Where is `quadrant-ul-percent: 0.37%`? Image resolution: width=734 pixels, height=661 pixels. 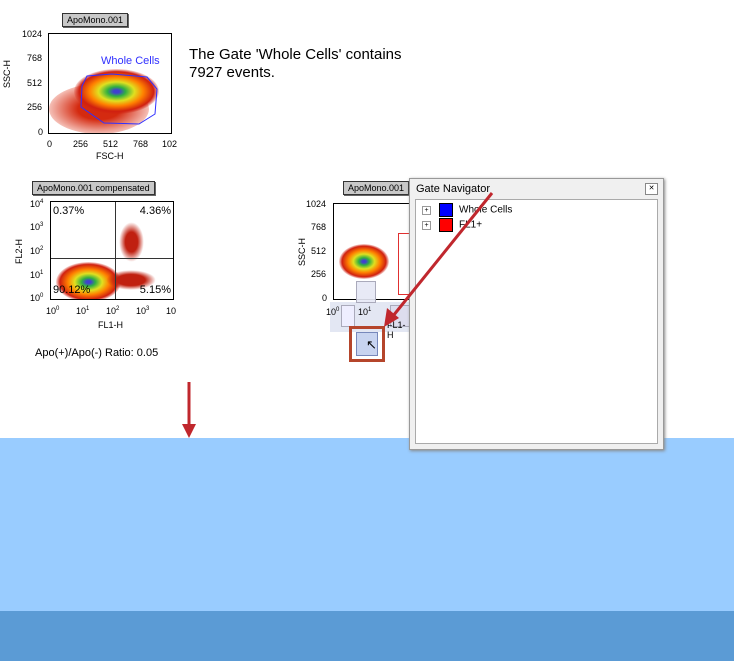 quadrant-ul-percent: 0.37% is located at coordinates (69, 211).